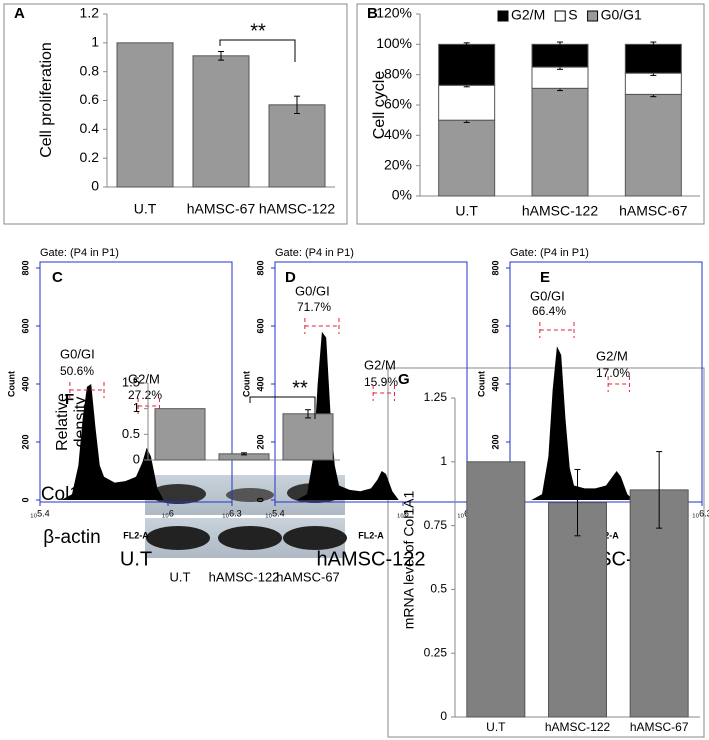  Describe the element at coordinates (72, 494) in the screenshot. I see `blot-label: Col1A1` at that location.